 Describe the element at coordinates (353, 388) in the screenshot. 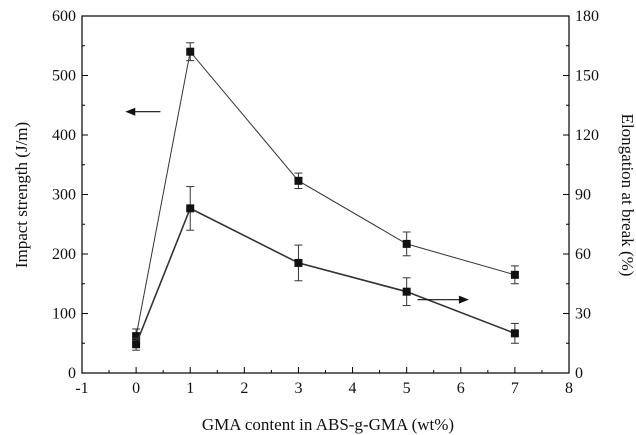

I see `x-tick-label: 4` at that location.